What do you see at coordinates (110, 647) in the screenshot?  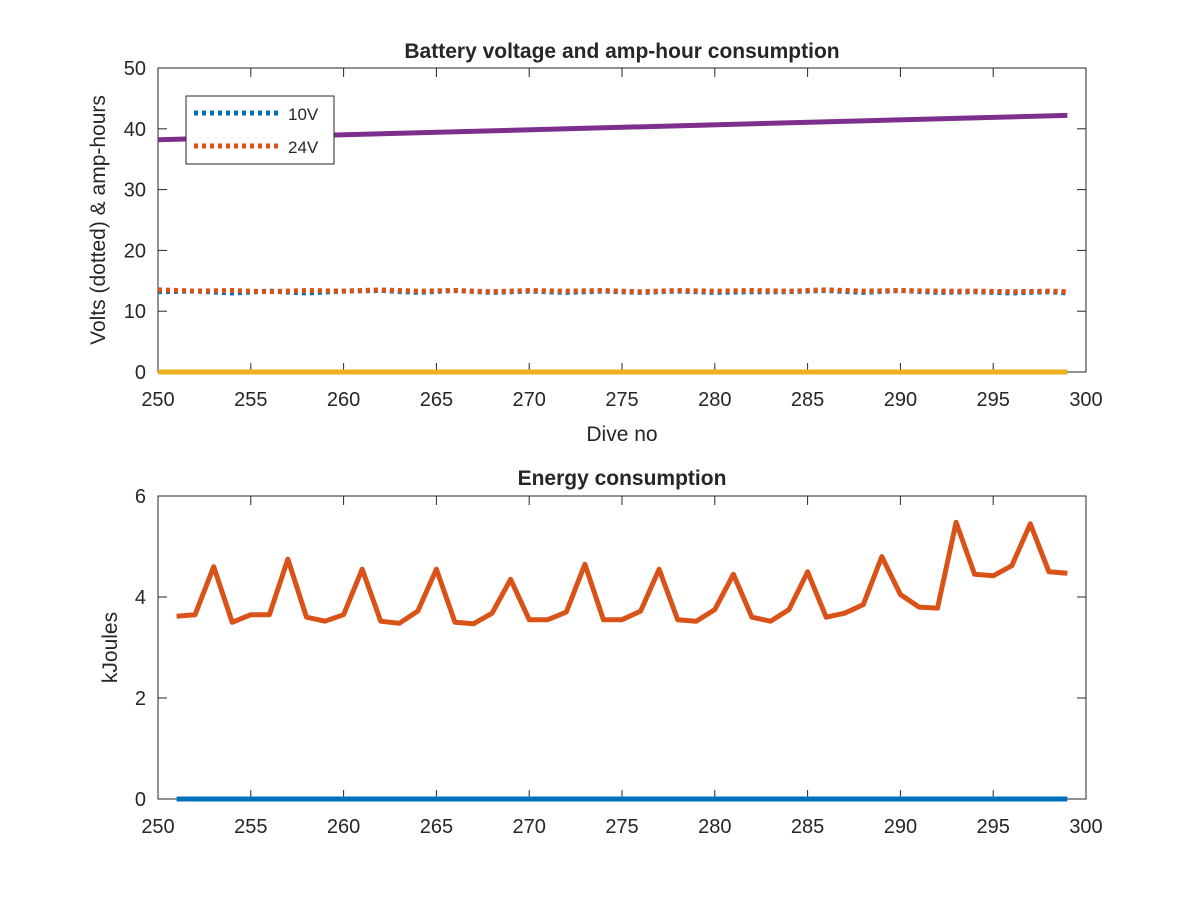 I see `bottom-y-axis-label: kJoules` at bounding box center [110, 647].